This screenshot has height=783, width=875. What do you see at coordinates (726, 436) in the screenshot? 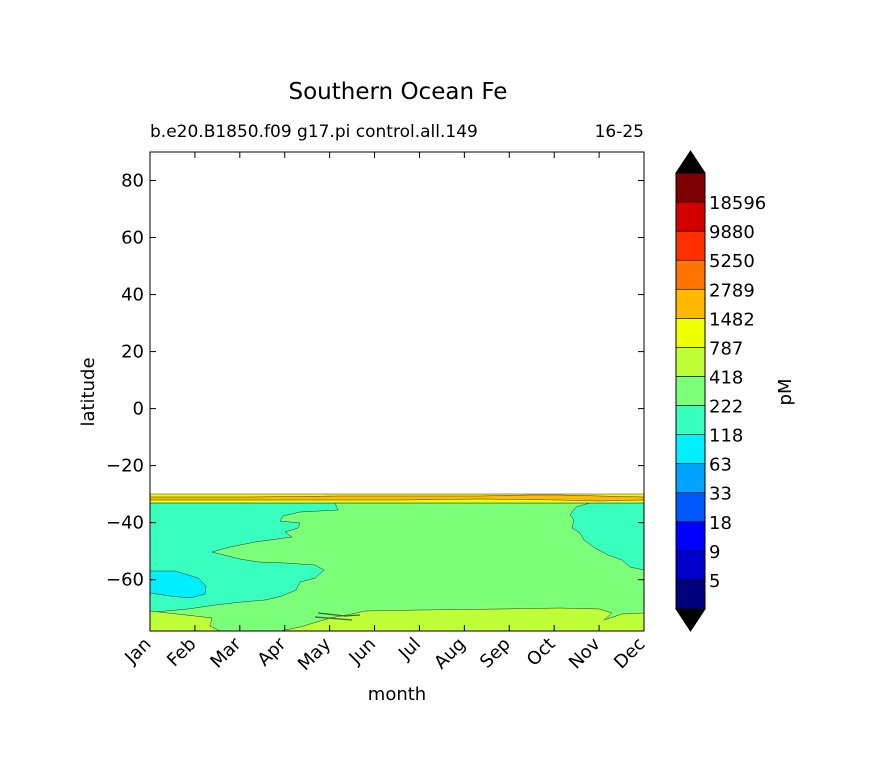
I see `colorbar-tick-label: 118` at bounding box center [726, 436].